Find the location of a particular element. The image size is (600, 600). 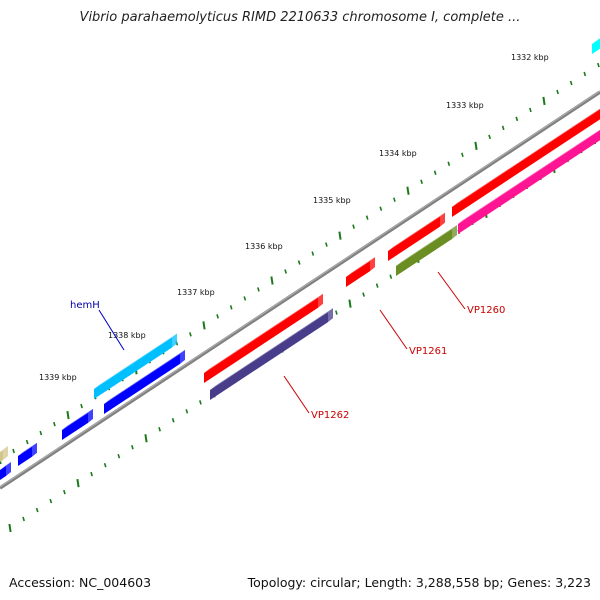

leader-vp1260 is located at coordinates (451, 290).